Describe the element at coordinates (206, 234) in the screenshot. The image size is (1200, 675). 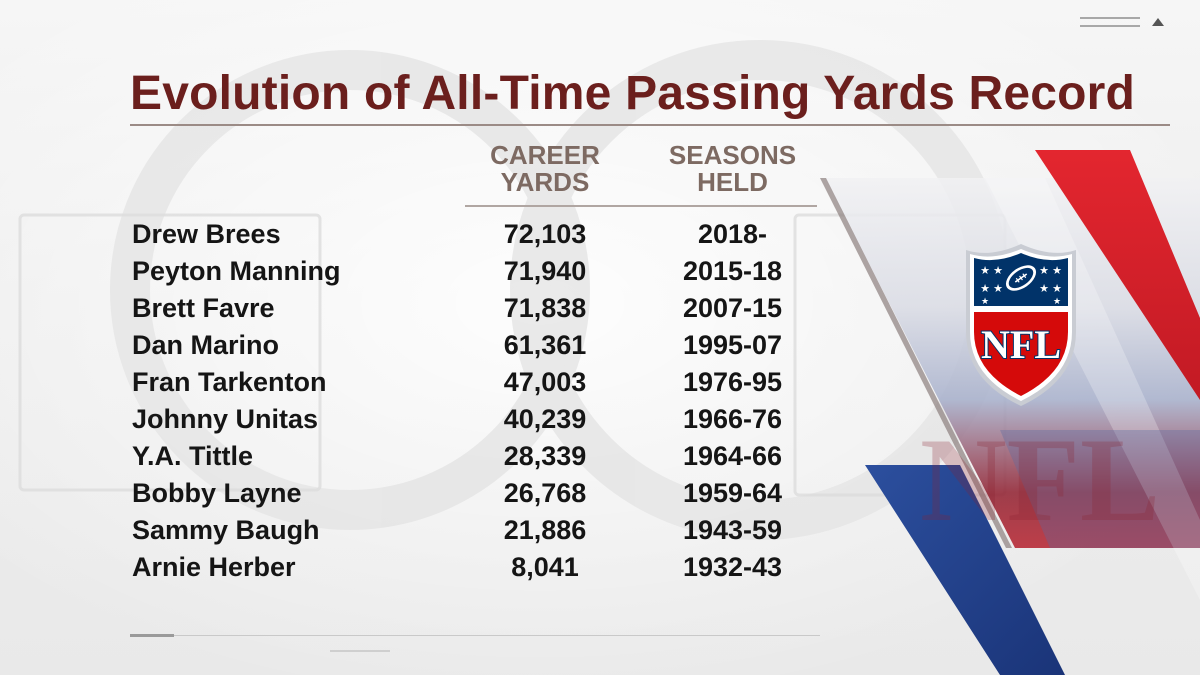
I see `player-name: Drew Brees` at that location.